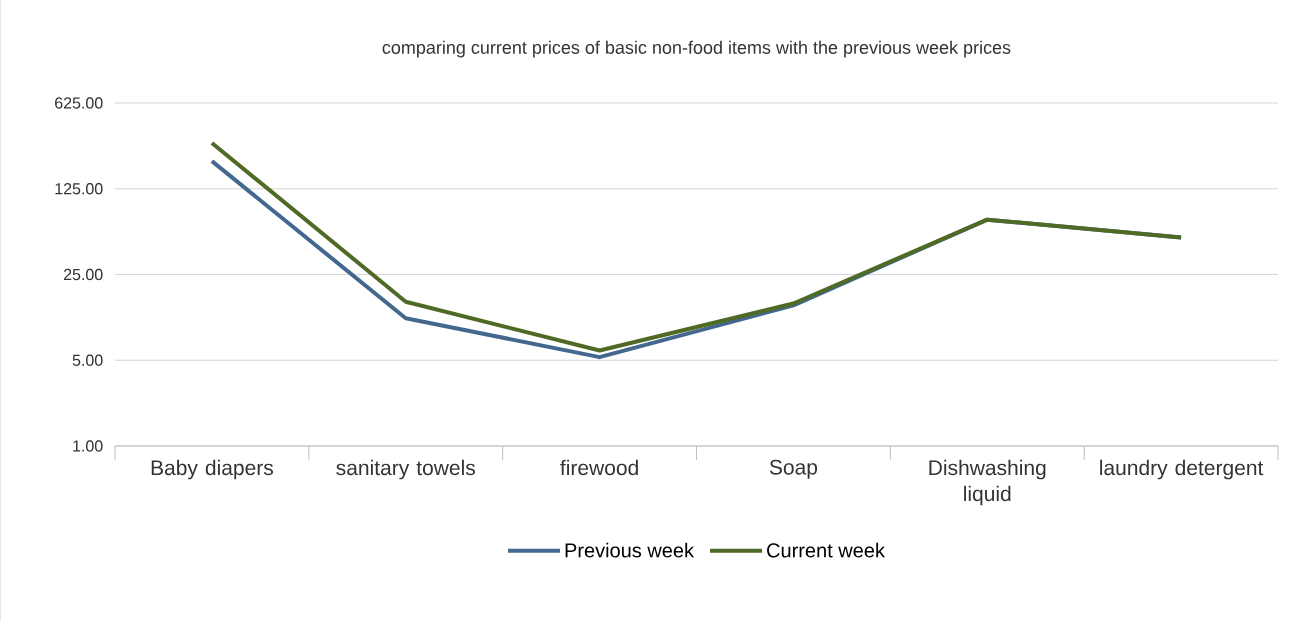  I want to click on y-tick-label: 5.00, so click(87, 360).